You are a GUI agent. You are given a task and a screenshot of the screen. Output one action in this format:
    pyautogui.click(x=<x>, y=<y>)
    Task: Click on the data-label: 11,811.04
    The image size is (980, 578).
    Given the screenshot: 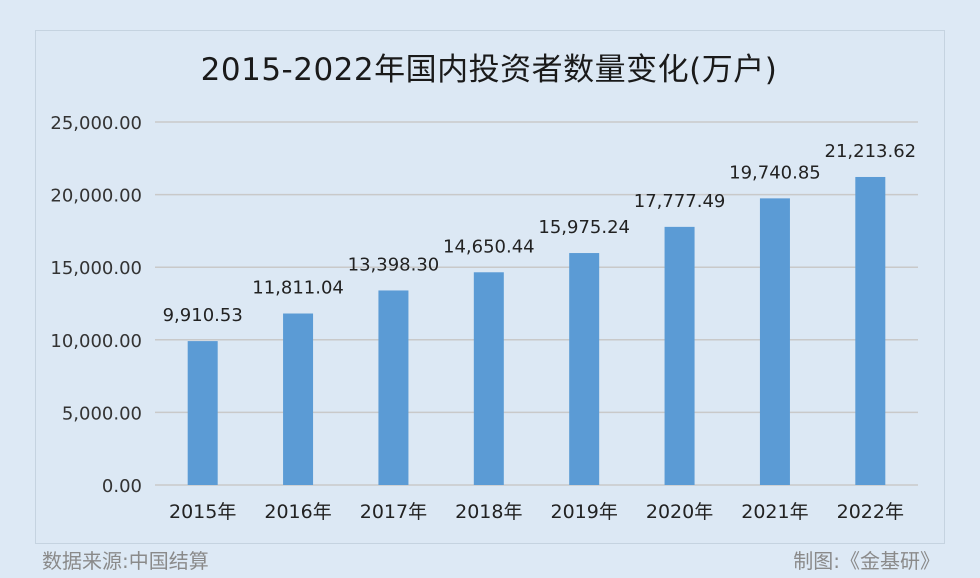 What is the action you would take?
    pyautogui.click(x=298, y=288)
    